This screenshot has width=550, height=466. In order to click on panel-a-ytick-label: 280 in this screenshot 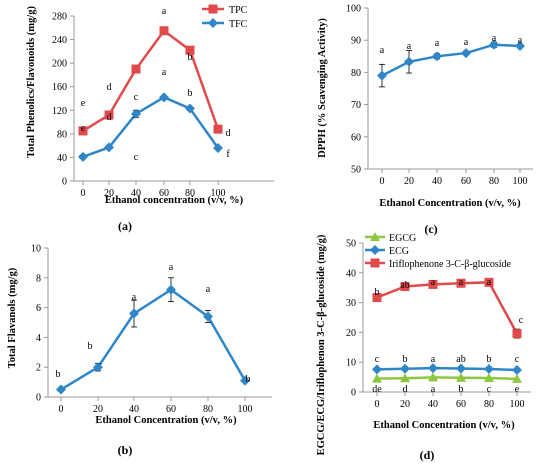, I will do `click(59, 17)`.